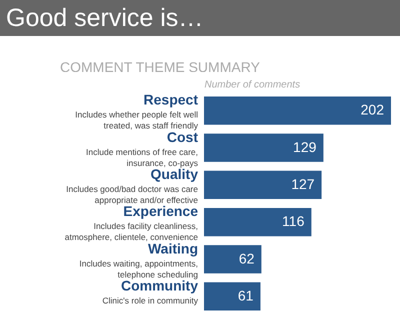 This screenshot has width=400, height=323. Describe the element at coordinates (246, 295) in the screenshot. I see `data-label: 61` at that location.